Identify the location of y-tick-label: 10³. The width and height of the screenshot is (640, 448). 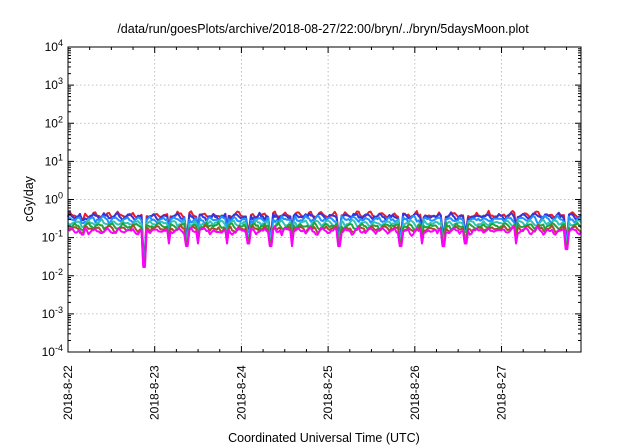
(54, 84).